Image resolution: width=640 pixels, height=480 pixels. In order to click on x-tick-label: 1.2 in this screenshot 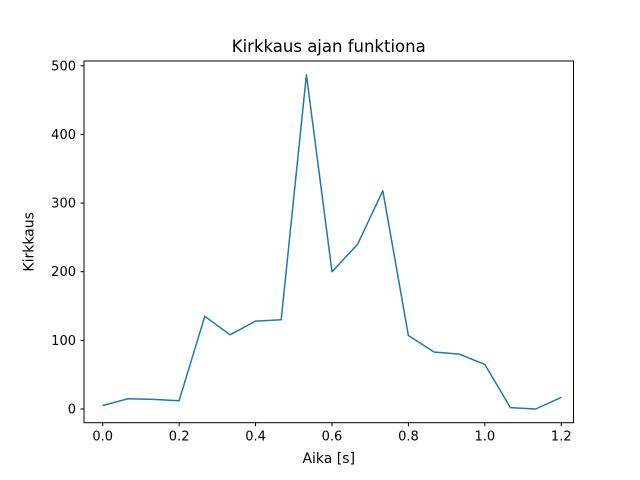, I will do `click(561, 437)`.